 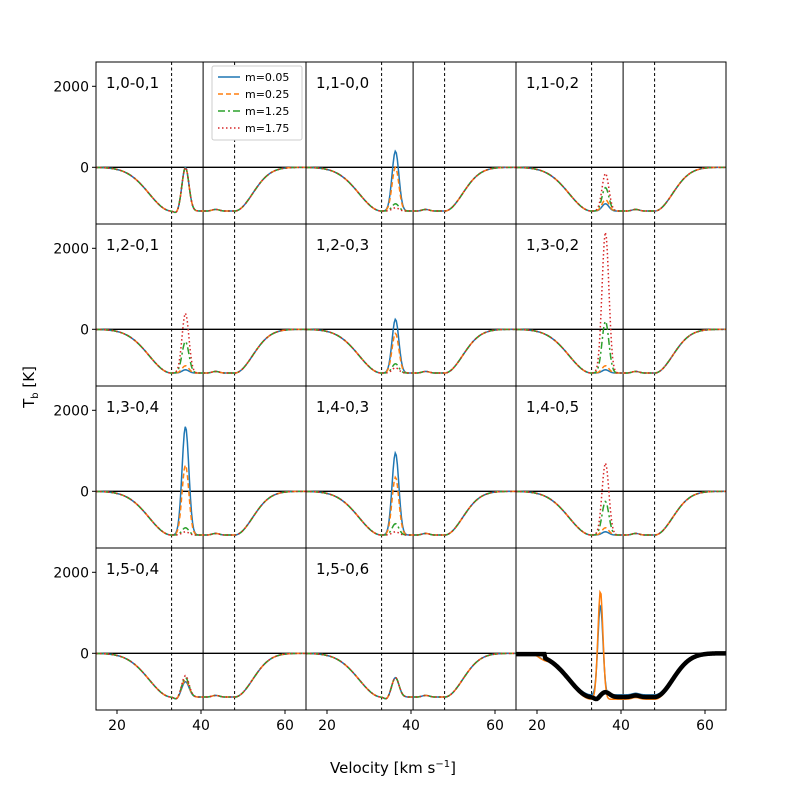 I want to click on panel: 1,4-0,3, so click(x=411, y=467).